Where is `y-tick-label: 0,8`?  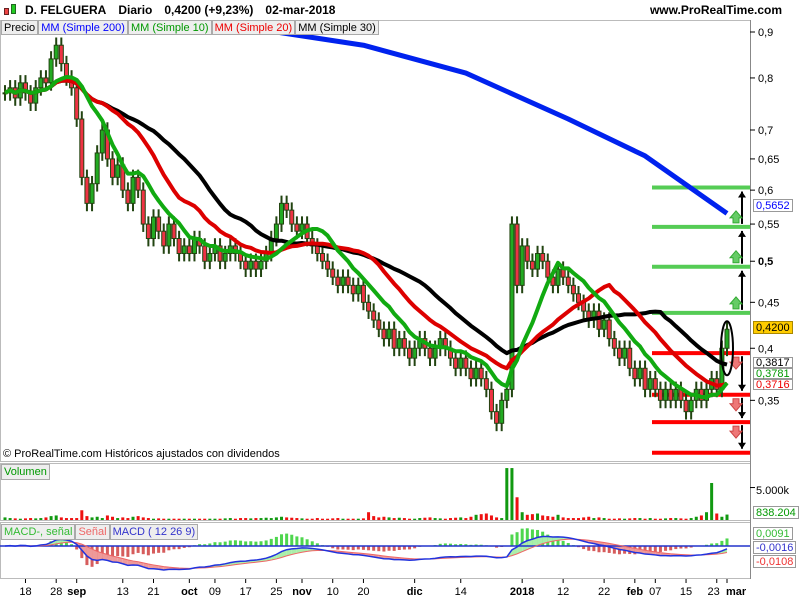
y-tick-label: 0,8 is located at coordinates (765, 79).